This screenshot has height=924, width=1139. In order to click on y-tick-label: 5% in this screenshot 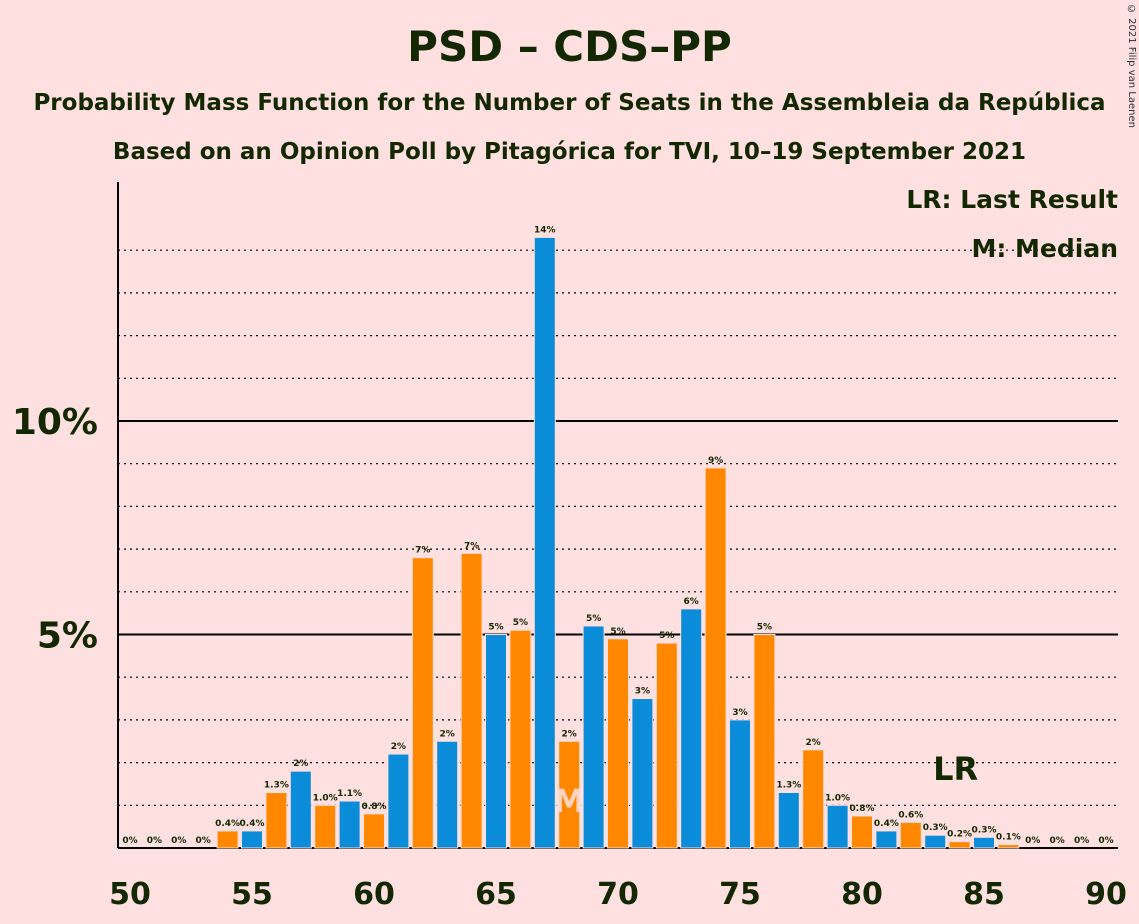, I will do `click(67, 636)`.